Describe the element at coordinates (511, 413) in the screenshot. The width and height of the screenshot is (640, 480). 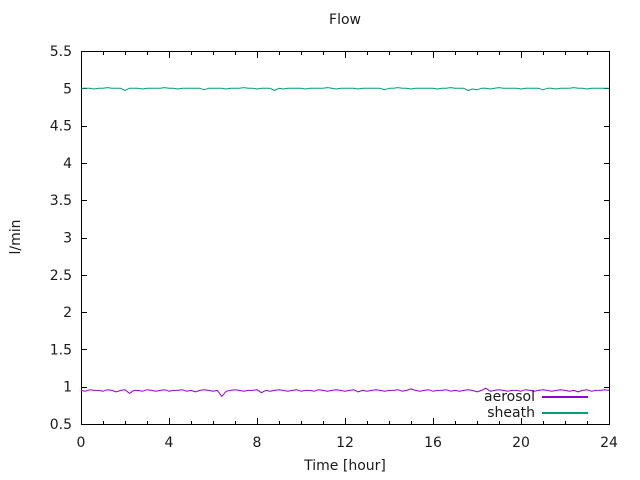
I see `legend-label-sheath: sheath` at that location.